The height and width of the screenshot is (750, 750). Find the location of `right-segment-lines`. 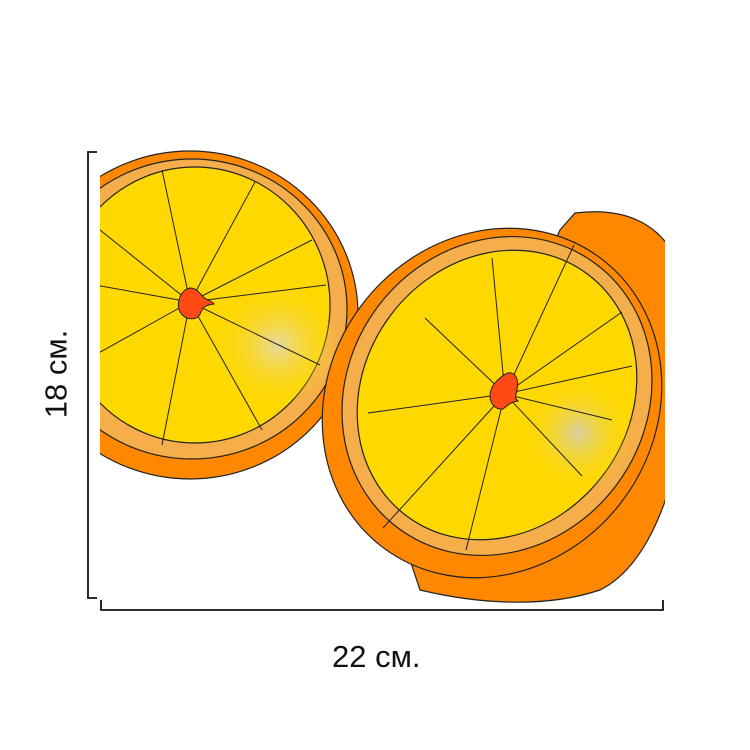

right-segment-lines is located at coordinates (500, 397).